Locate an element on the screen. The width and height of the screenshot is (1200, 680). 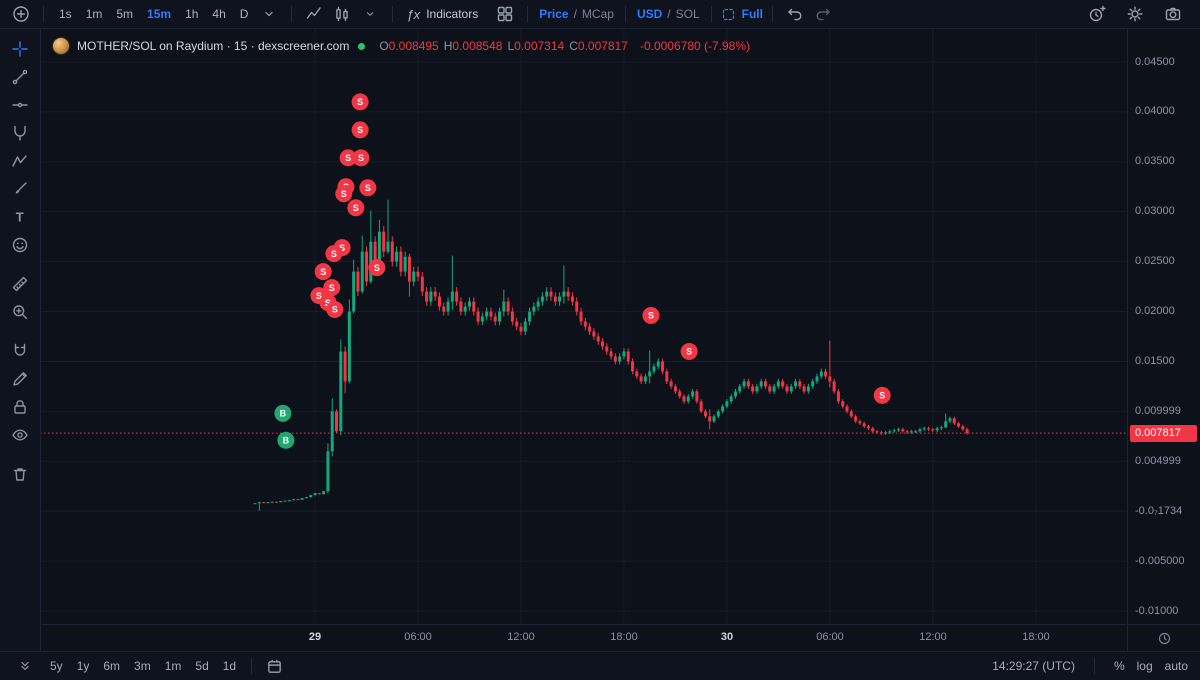
range-3m: 3m is located at coordinates (142, 666).